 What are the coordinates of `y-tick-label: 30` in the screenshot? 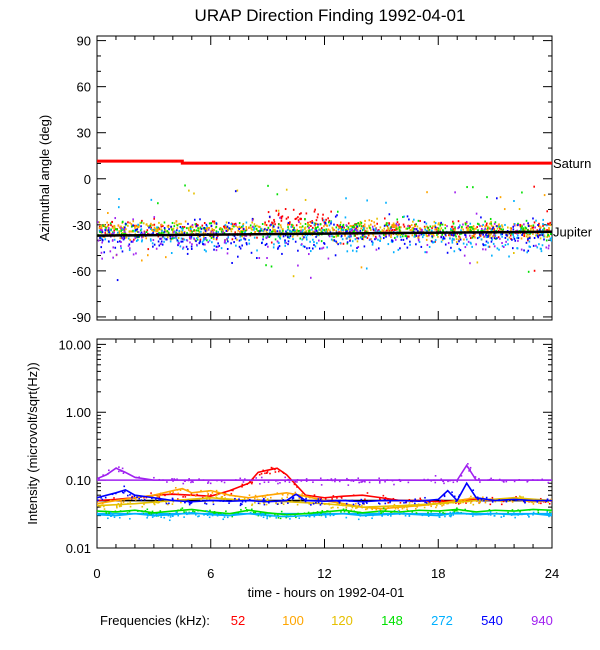 It's located at (84, 133).